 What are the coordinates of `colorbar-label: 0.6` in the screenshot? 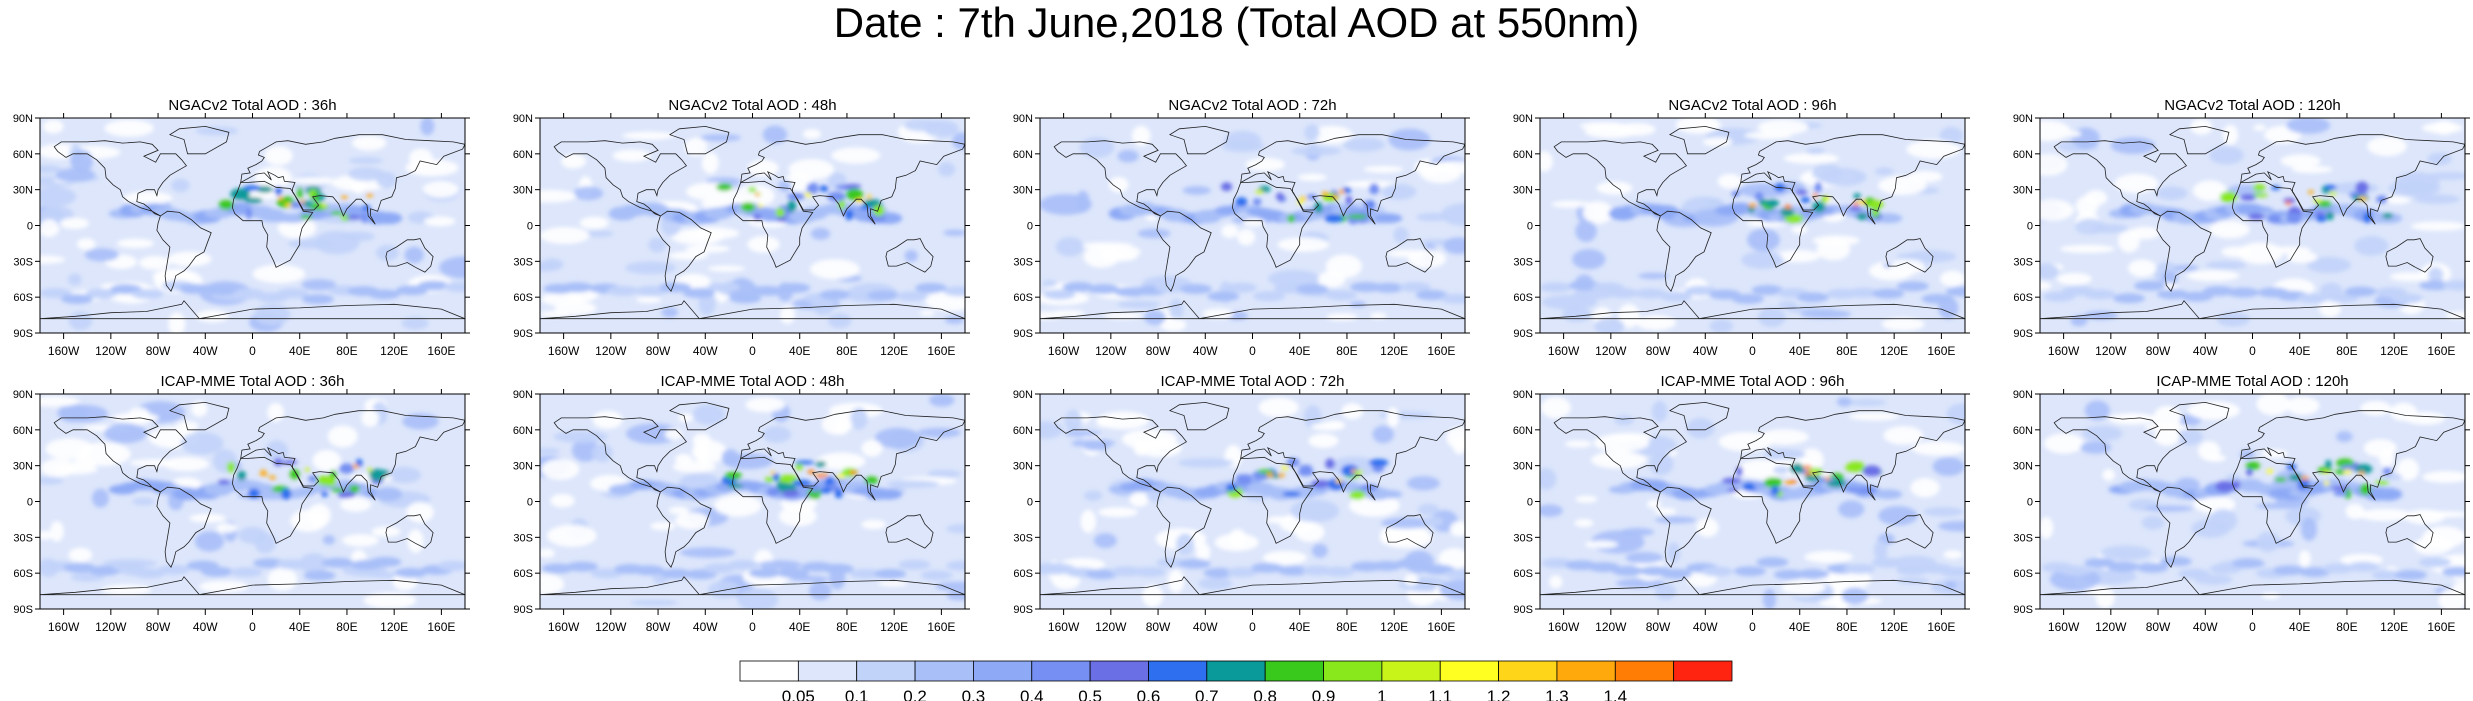 It's located at (1149, 694).